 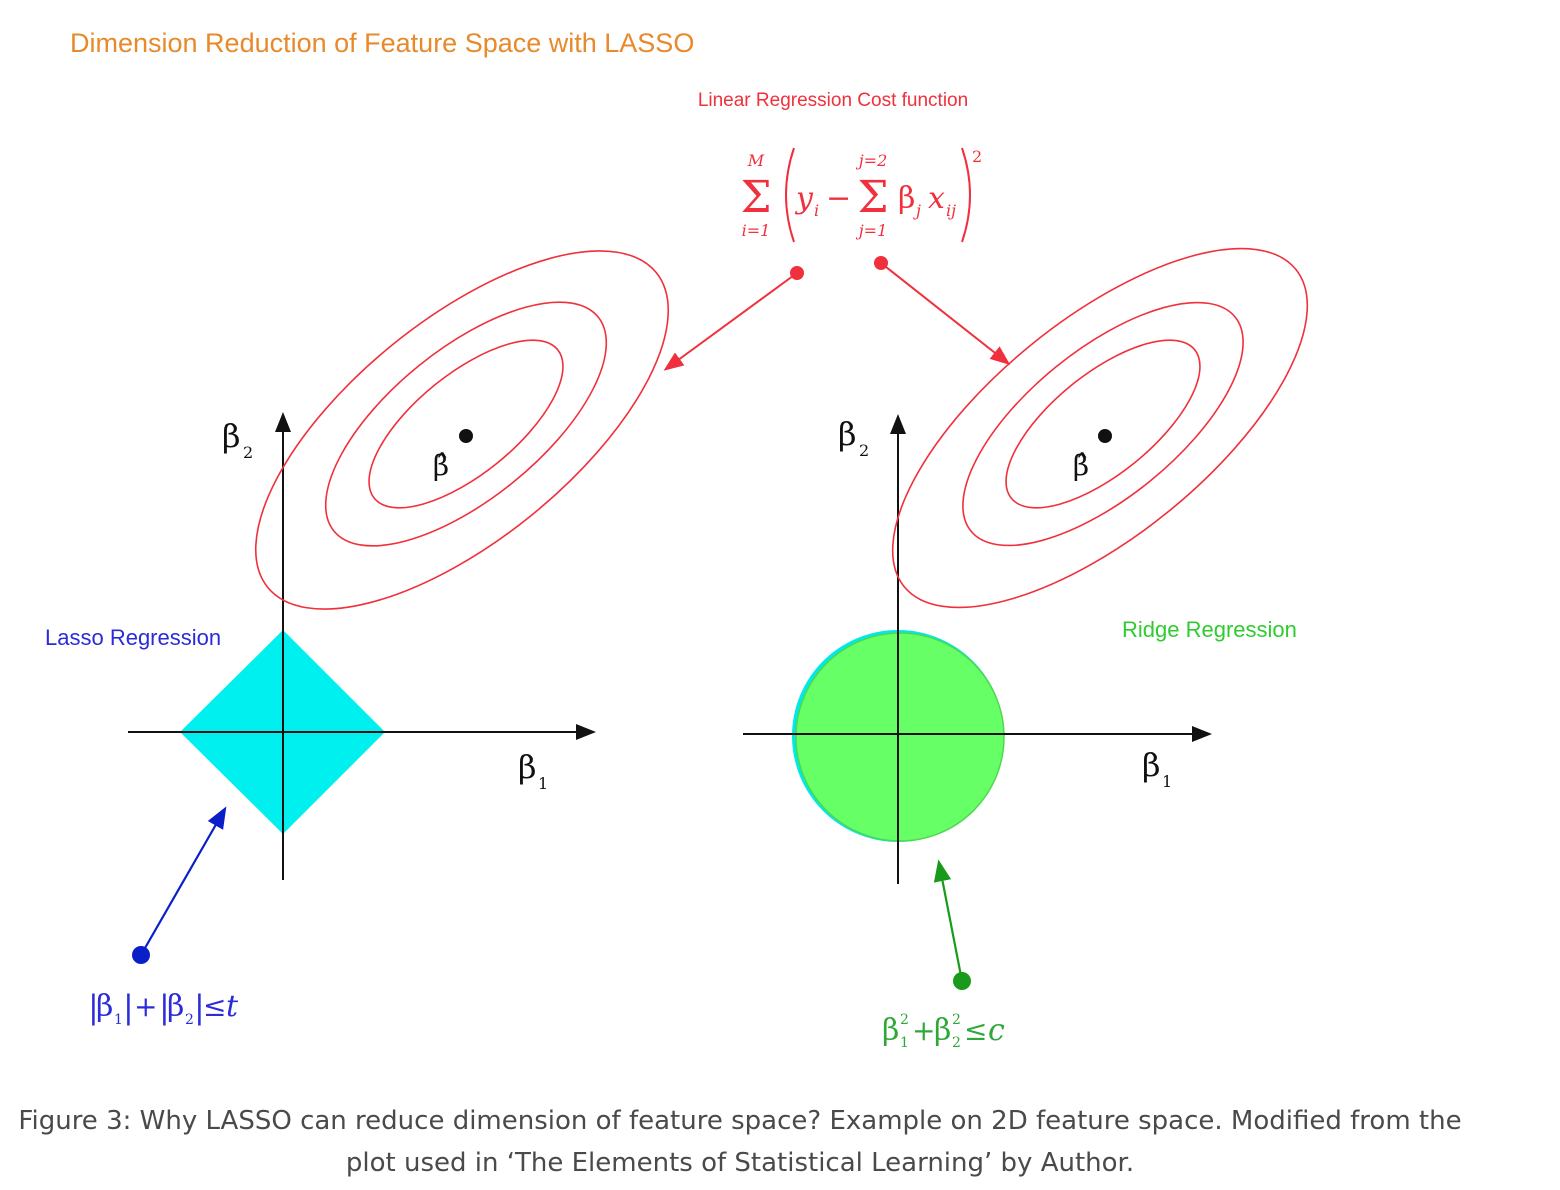 What do you see at coordinates (917, 210) in the screenshot?
I see `formula-beta-sub: j` at bounding box center [917, 210].